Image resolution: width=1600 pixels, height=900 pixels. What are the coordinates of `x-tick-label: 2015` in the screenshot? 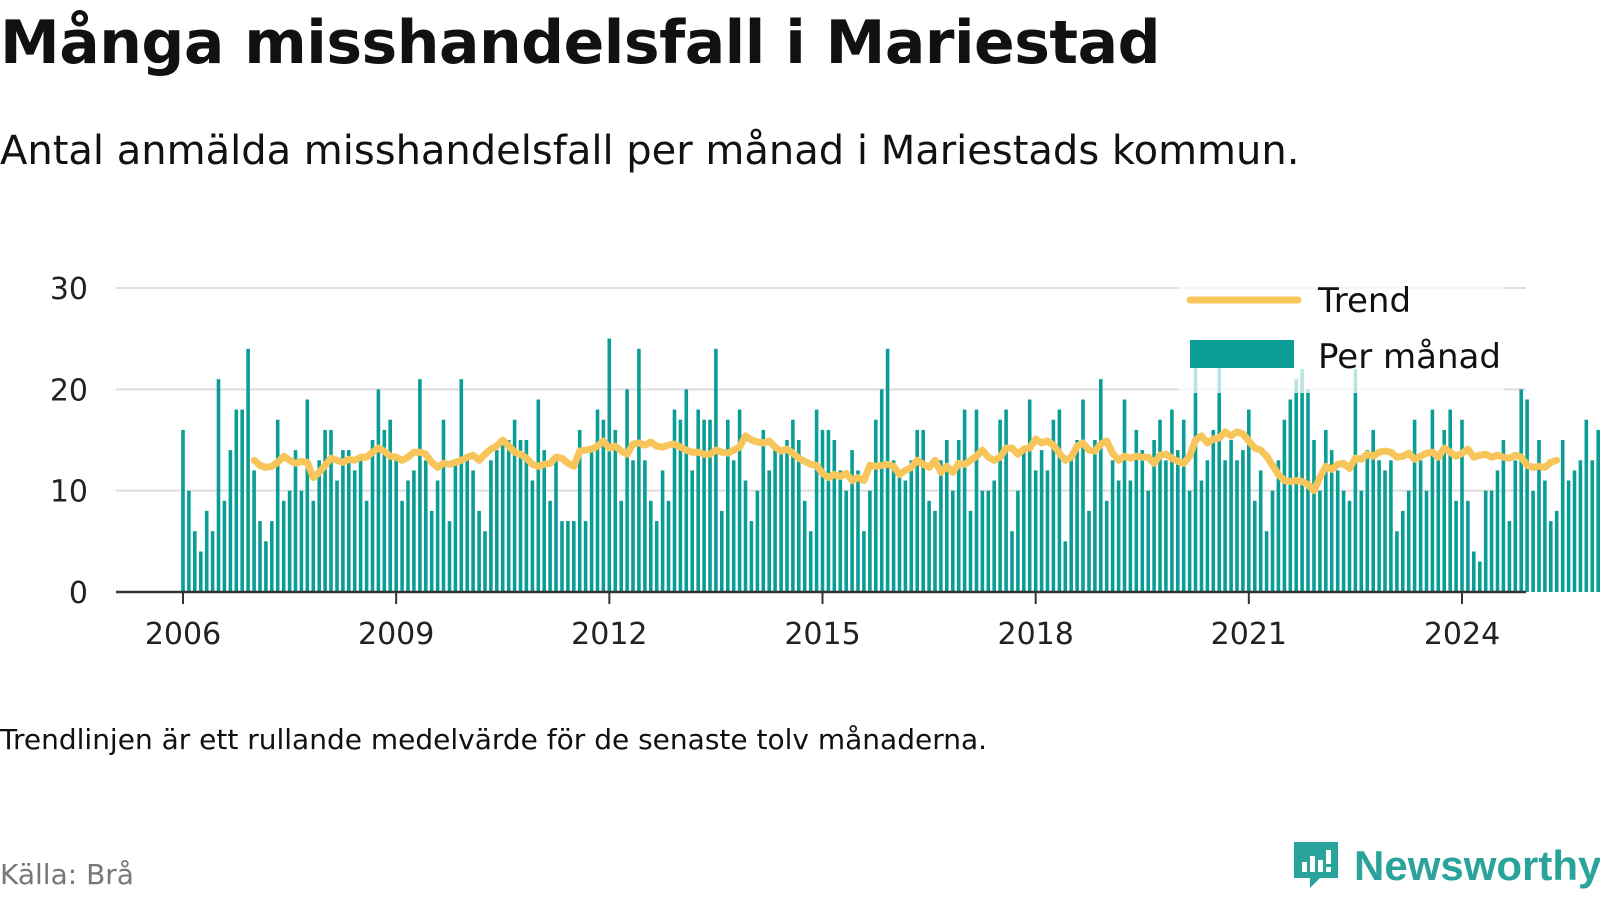 It's located at (822, 634).